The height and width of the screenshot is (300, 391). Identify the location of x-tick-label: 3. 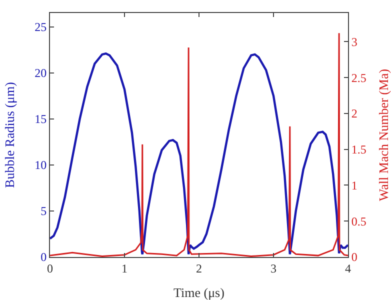
(273, 268).